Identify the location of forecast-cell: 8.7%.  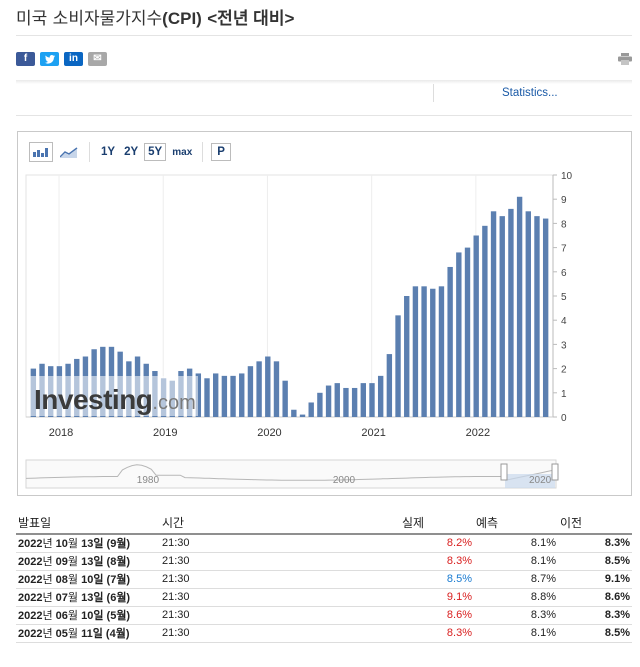
(516, 579).